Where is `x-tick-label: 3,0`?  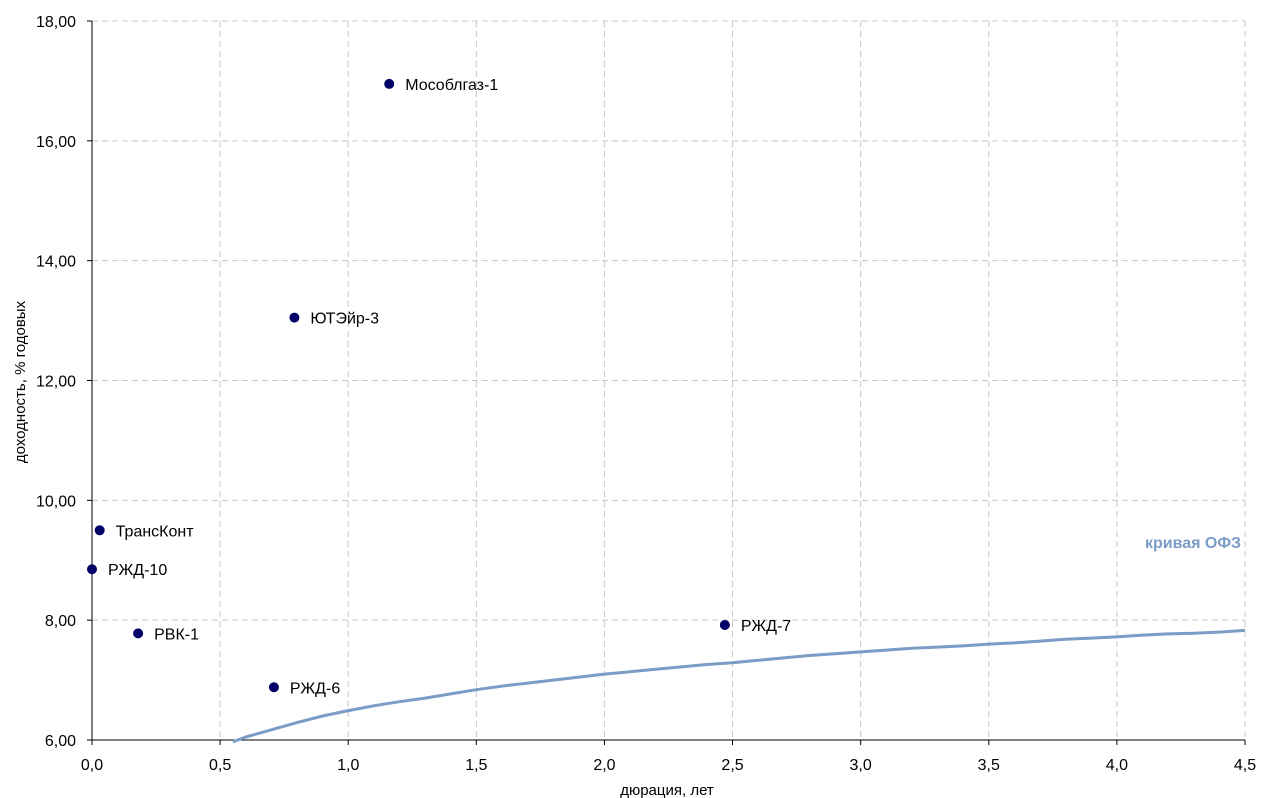
x-tick-label: 3,0 is located at coordinates (861, 765).